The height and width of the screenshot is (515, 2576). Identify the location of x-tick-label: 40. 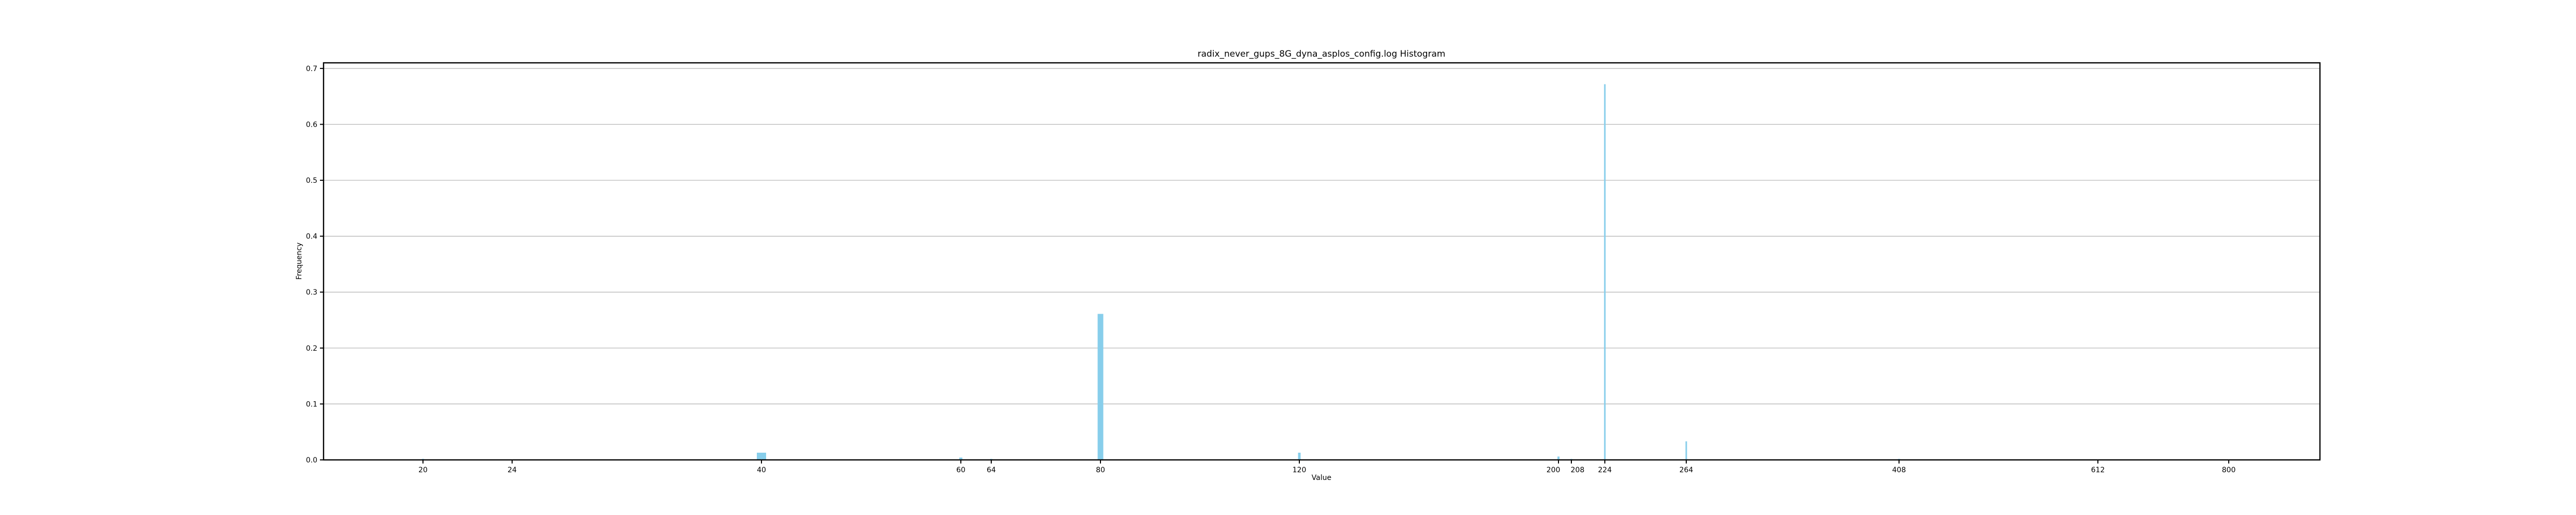
(761, 470).